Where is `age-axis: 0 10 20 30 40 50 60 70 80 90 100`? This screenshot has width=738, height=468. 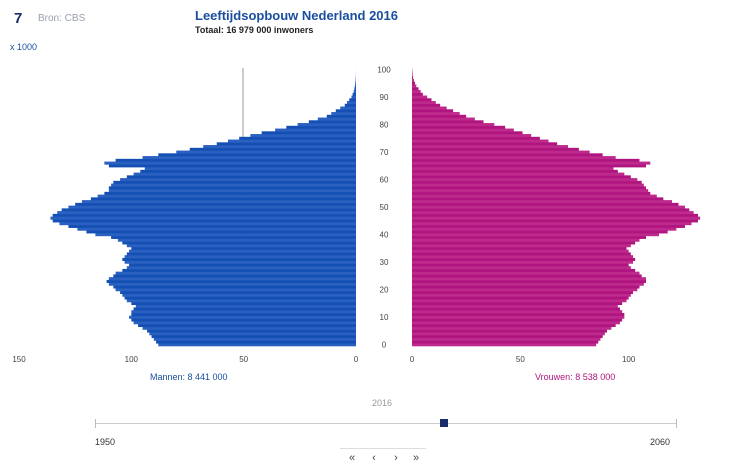 age-axis: 0 10 20 30 40 50 60 70 80 90 100 is located at coordinates (384, 207).